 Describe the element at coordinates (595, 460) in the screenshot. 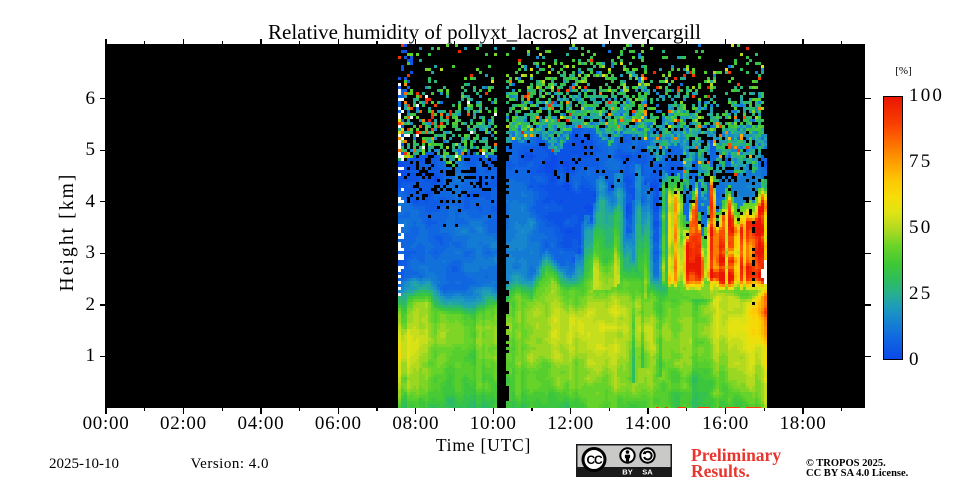

I see `svg-text: CC` at that location.